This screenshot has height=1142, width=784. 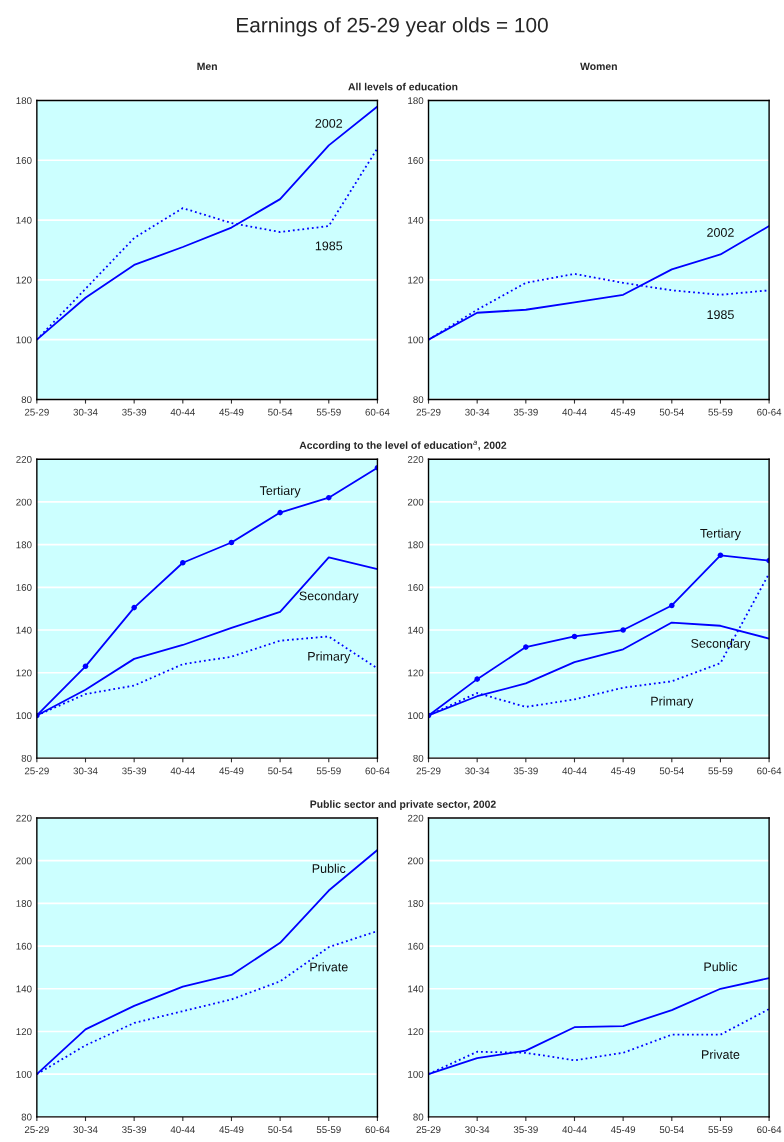 What do you see at coordinates (598, 66) in the screenshot?
I see `chart-title: Women` at bounding box center [598, 66].